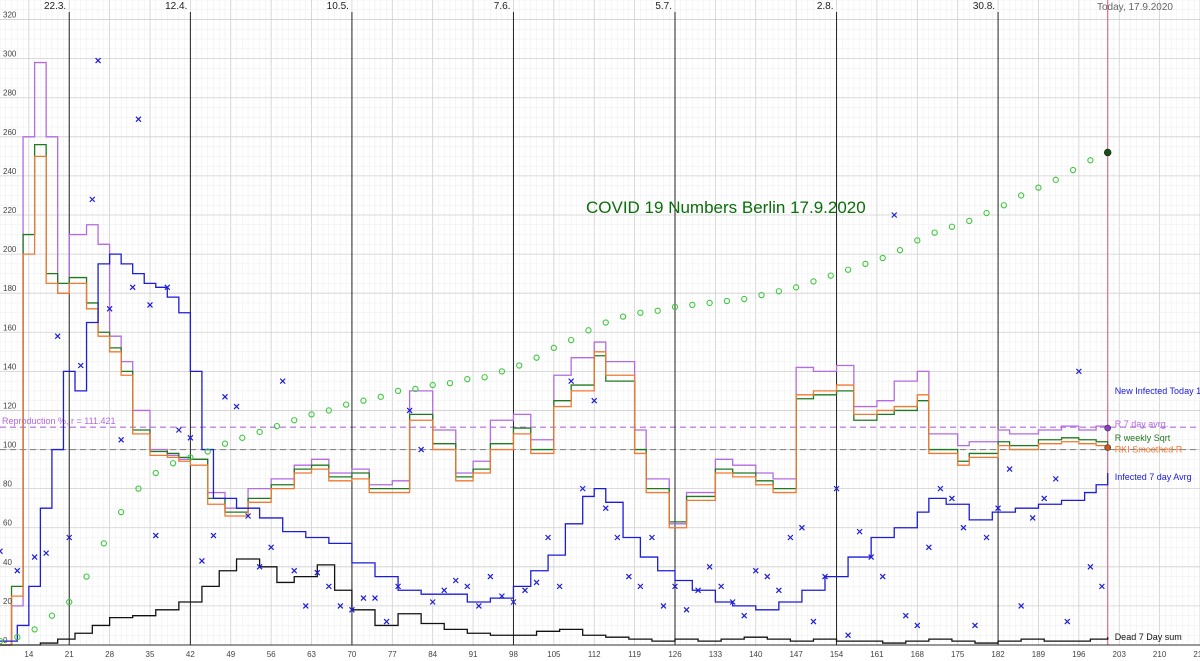  What do you see at coordinates (1143, 438) in the screenshot?
I see `series-end-label: R weekly Sqrt` at bounding box center [1143, 438].